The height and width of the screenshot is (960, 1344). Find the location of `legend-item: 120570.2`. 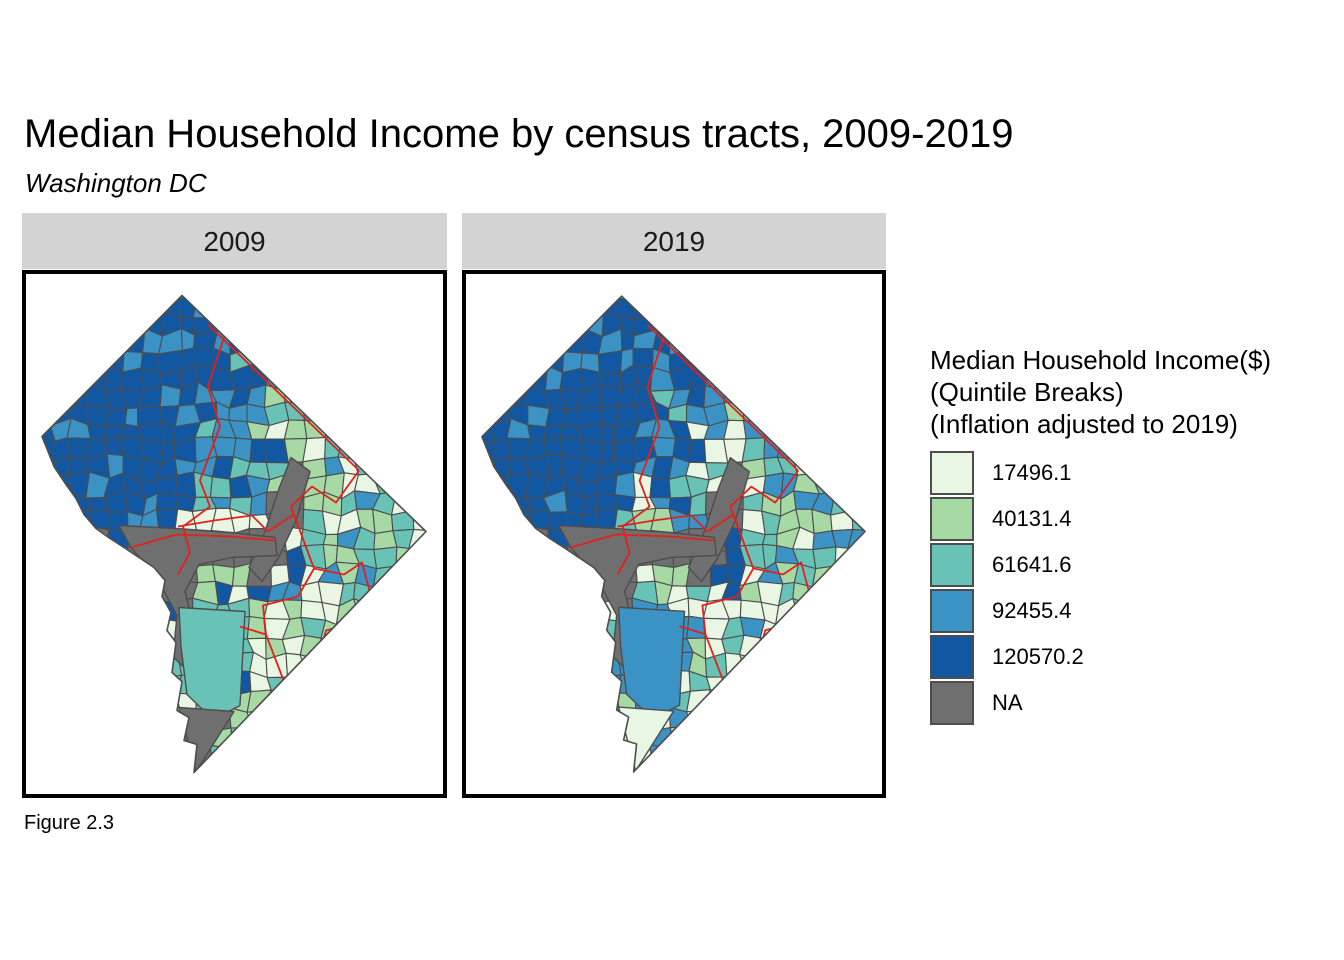

legend-item: 120570.2 is located at coordinates (1130, 657).